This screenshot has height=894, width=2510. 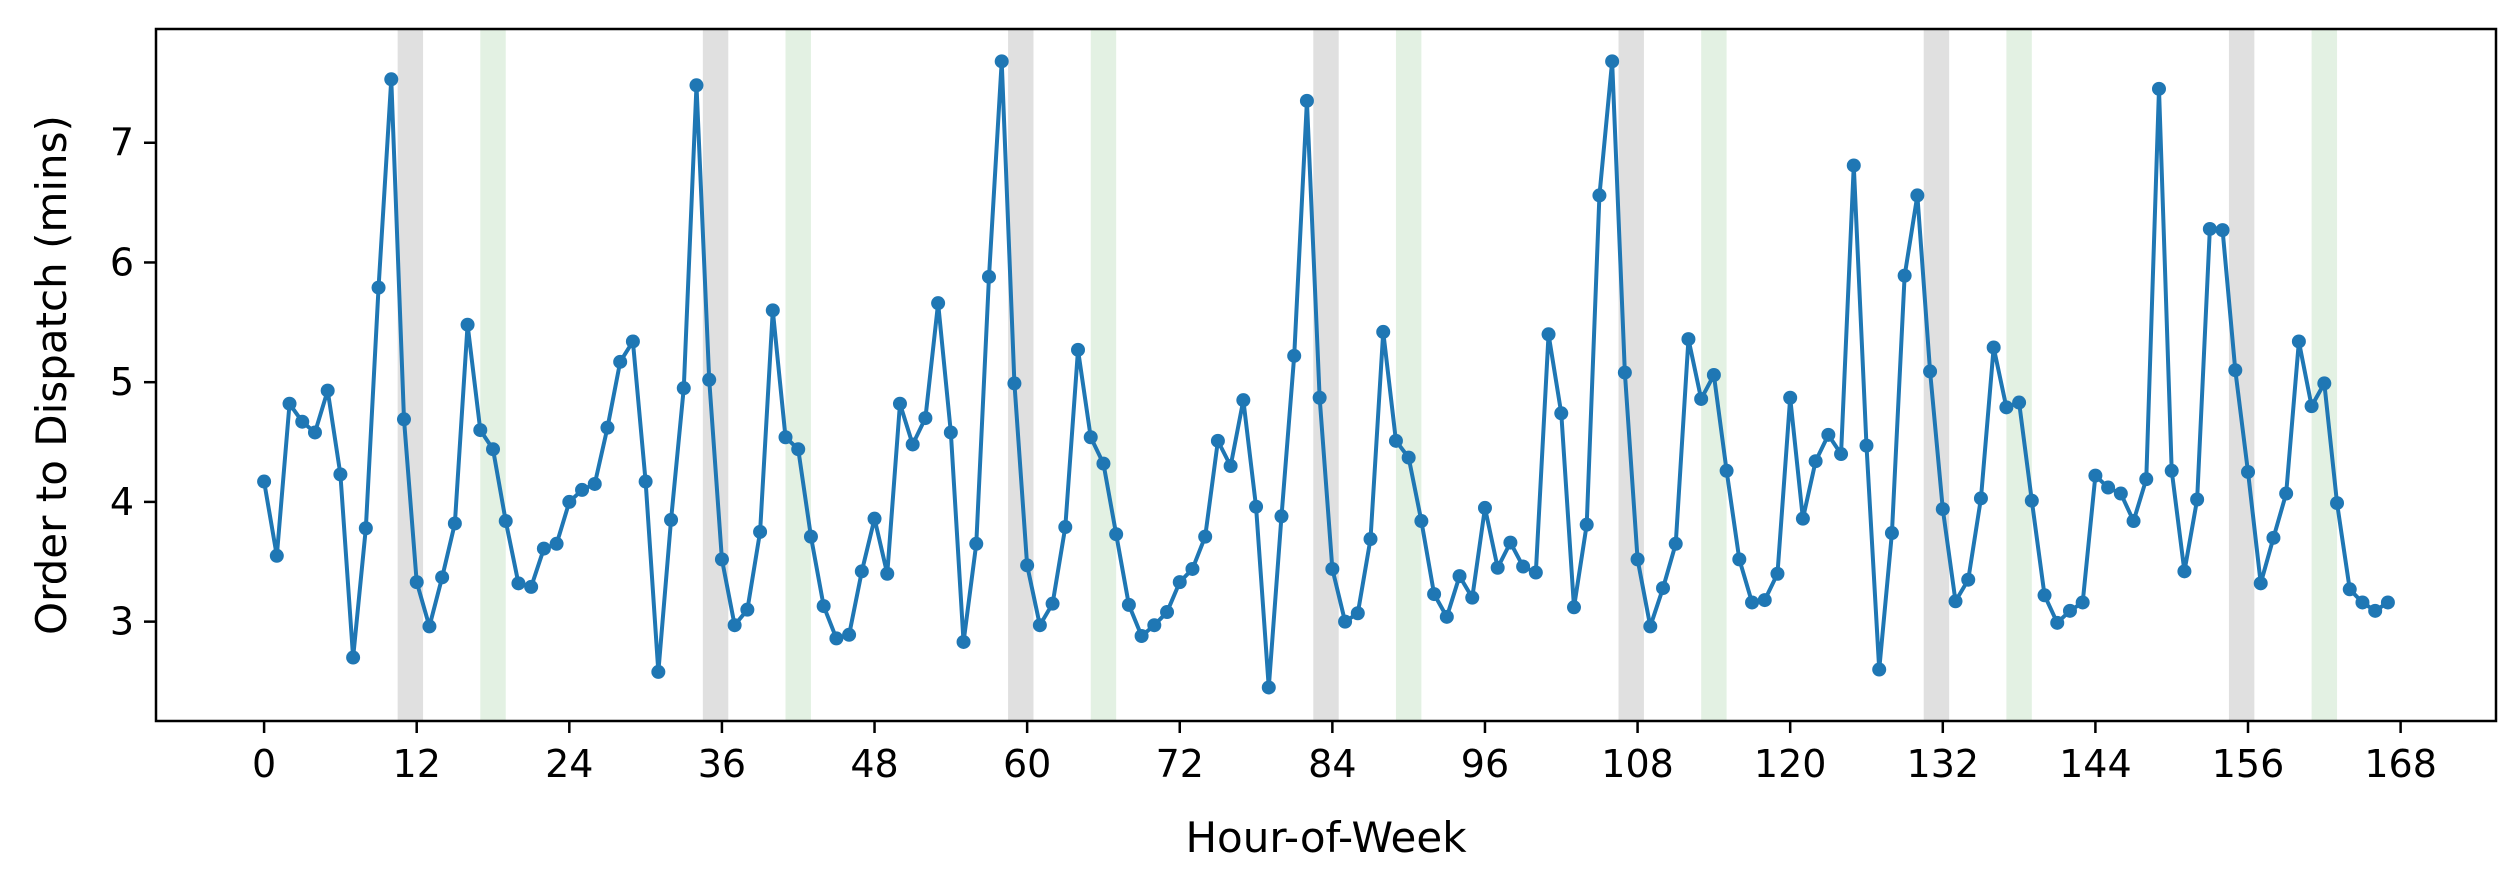 What do you see at coordinates (1943, 764) in the screenshot?
I see `x-tick-label: 132` at bounding box center [1943, 764].